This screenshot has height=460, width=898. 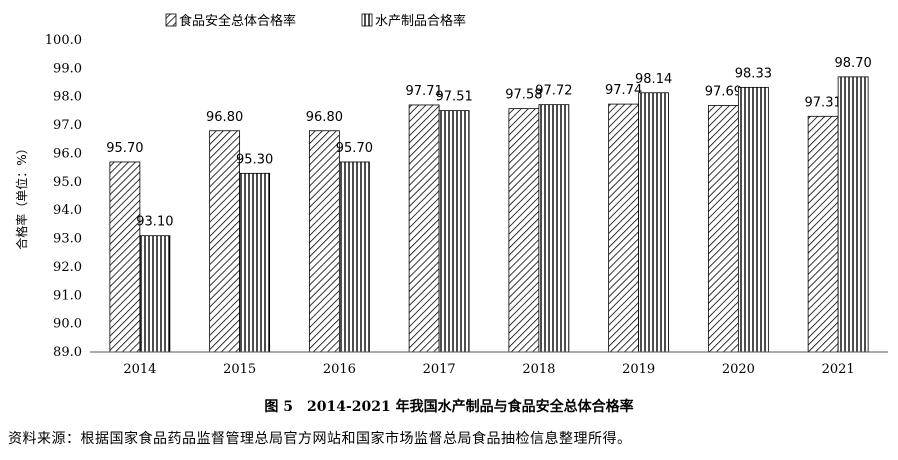 What do you see at coordinates (638, 369) in the screenshot?
I see `x-tick-label: 2019` at bounding box center [638, 369].